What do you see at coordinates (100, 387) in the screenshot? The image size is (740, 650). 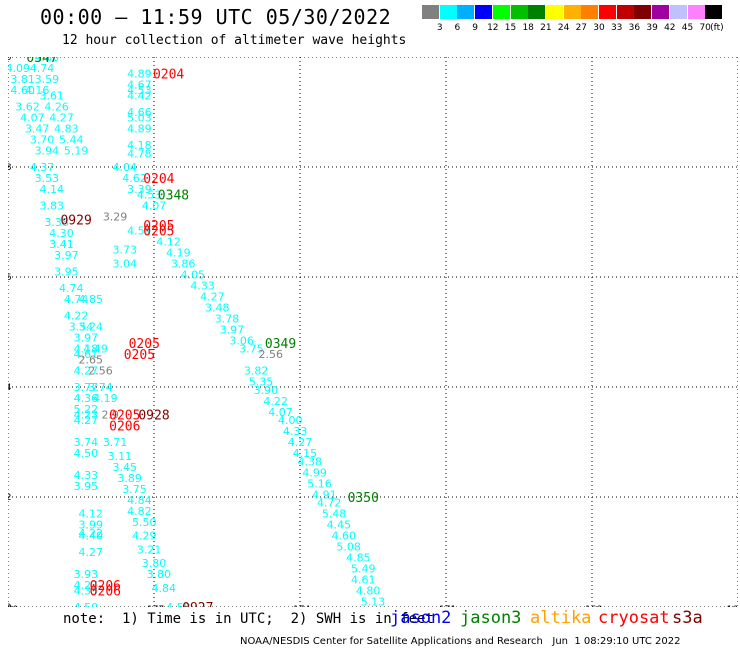 I see `wave-height-label: 3.74` at bounding box center [100, 387].